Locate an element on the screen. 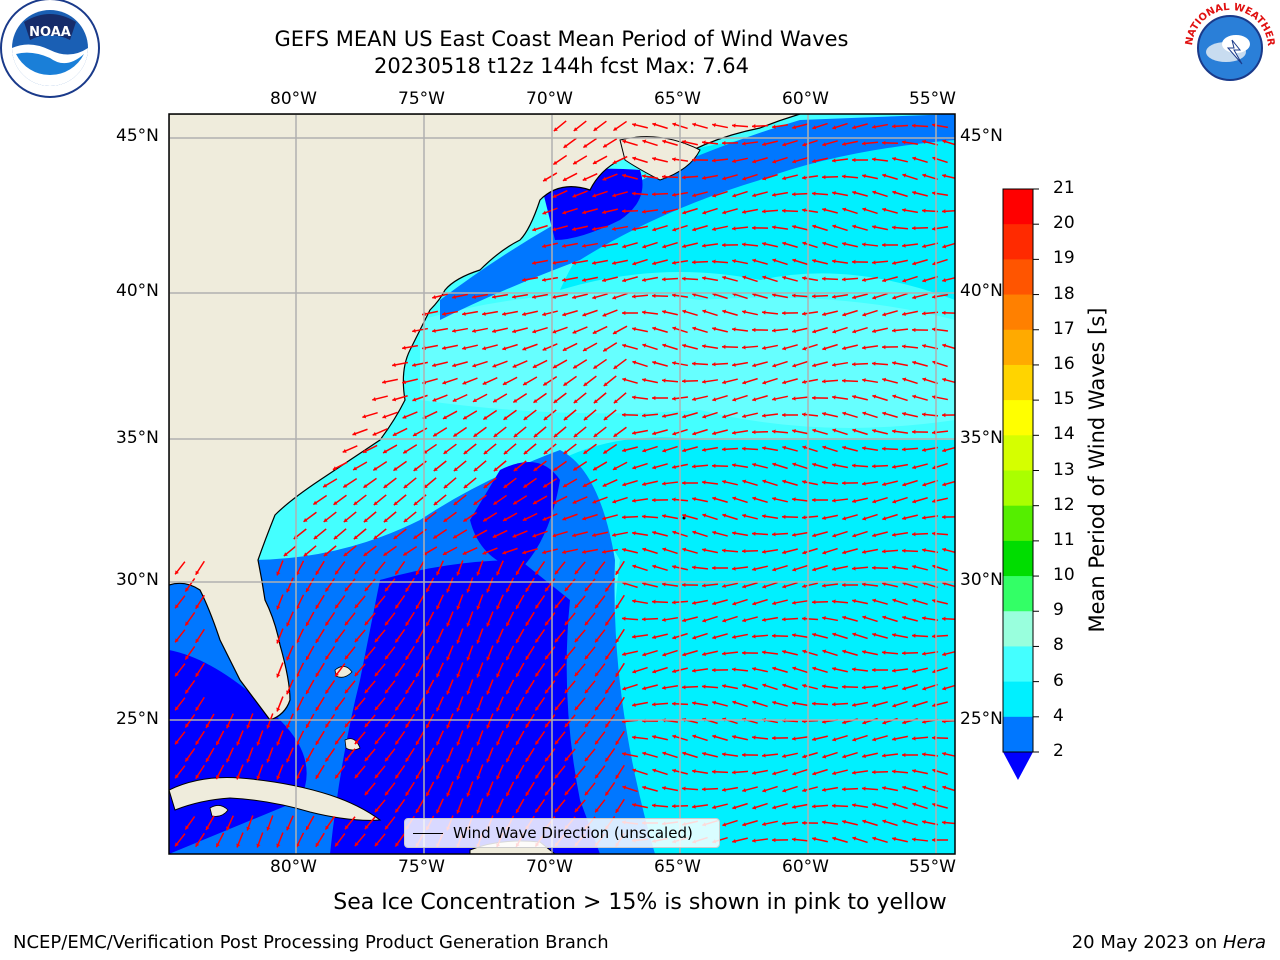  colorbar-cells is located at coordinates (1018, 471).